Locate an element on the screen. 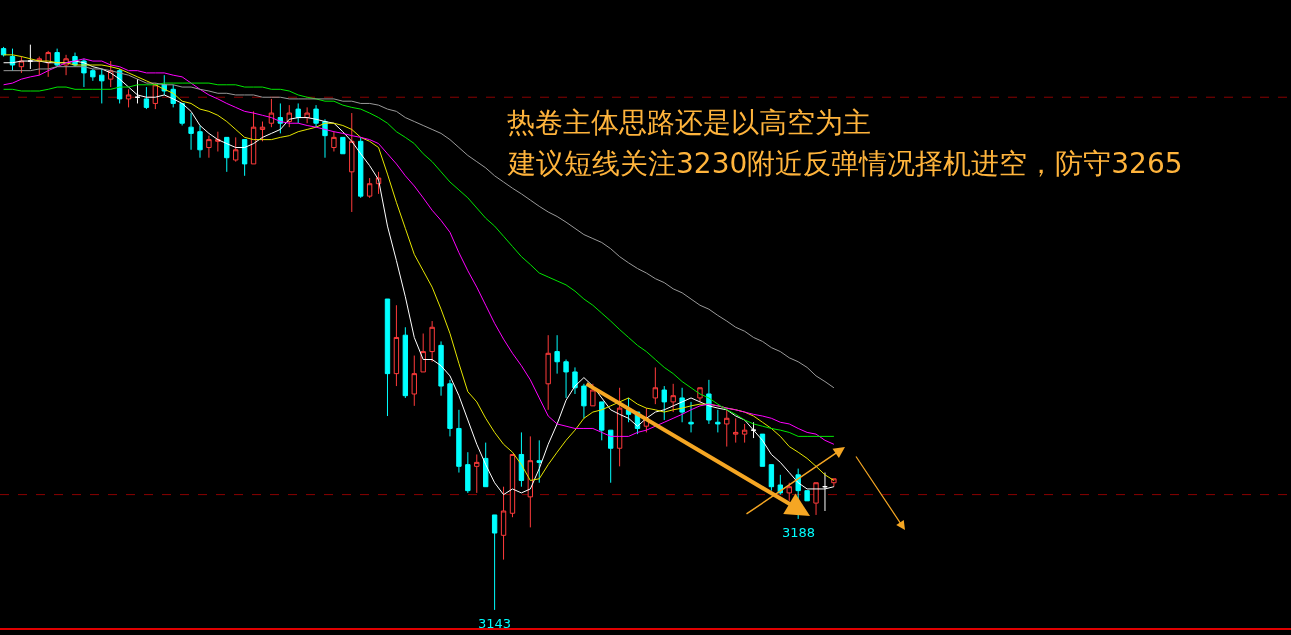  annotation: 3143 is located at coordinates (495, 623).